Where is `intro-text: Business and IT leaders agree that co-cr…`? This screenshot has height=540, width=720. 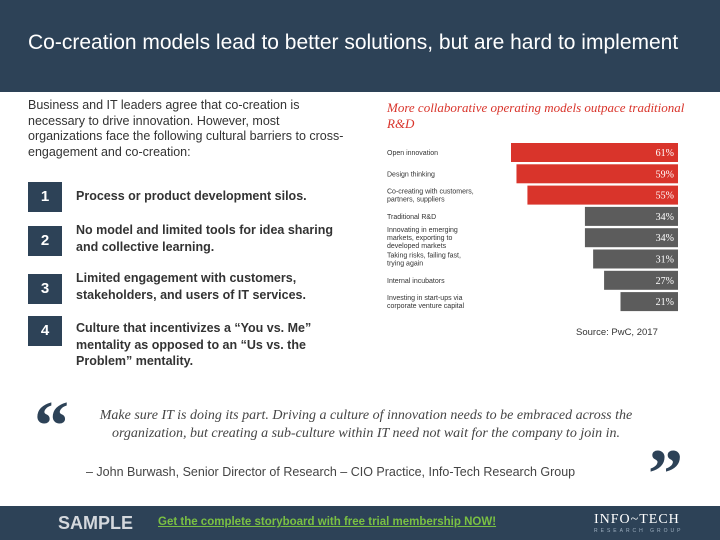
intro-text: Business and IT leaders agree that co-cr… is located at coordinates (186, 128).